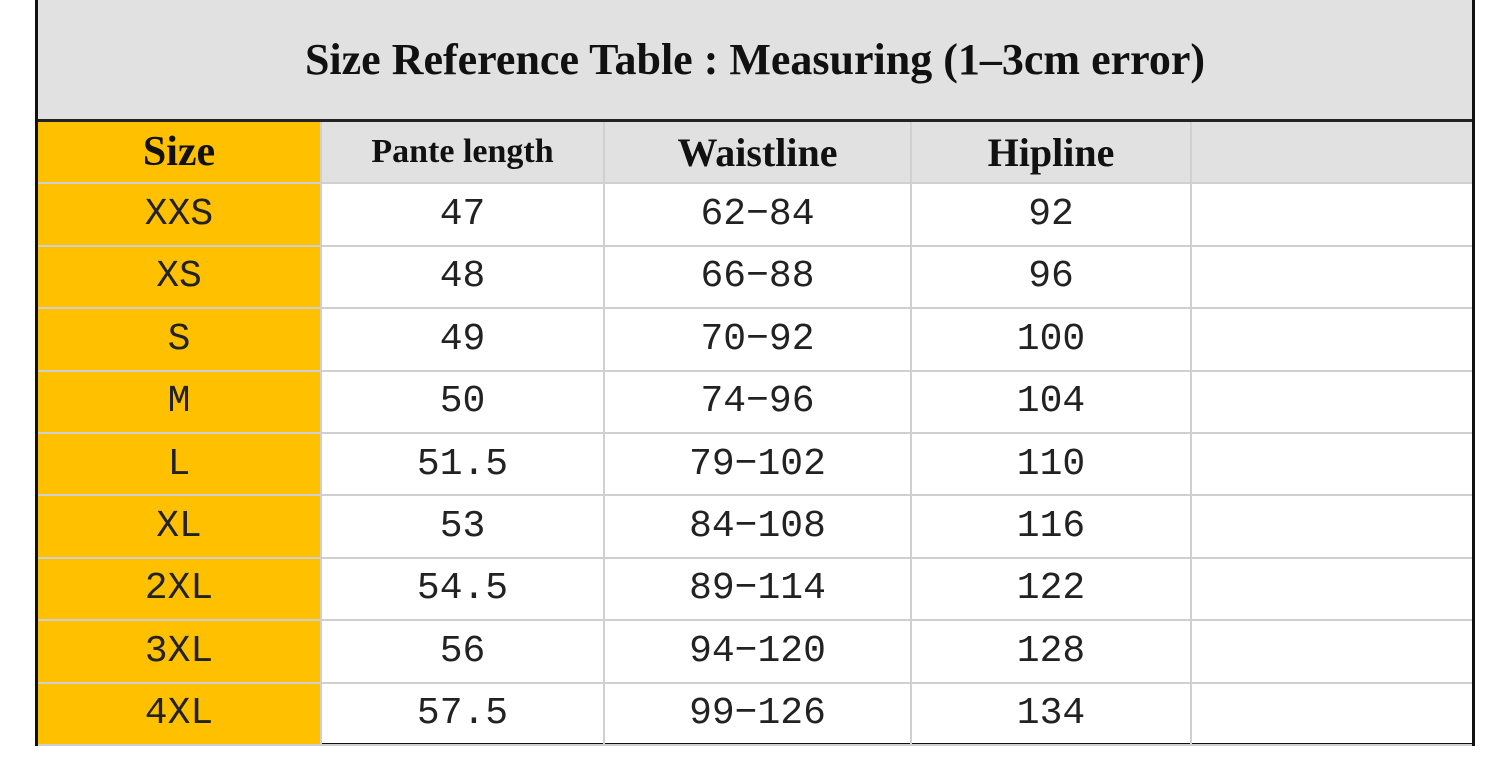 This screenshot has width=1504, height=772. What do you see at coordinates (180, 402) in the screenshot?
I see `size-label: M` at bounding box center [180, 402].